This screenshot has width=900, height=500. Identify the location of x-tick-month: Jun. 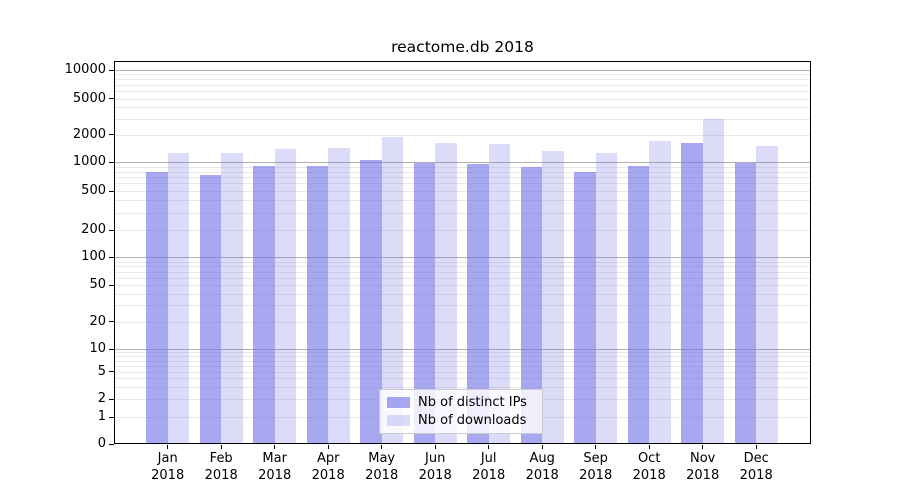
(435, 458).